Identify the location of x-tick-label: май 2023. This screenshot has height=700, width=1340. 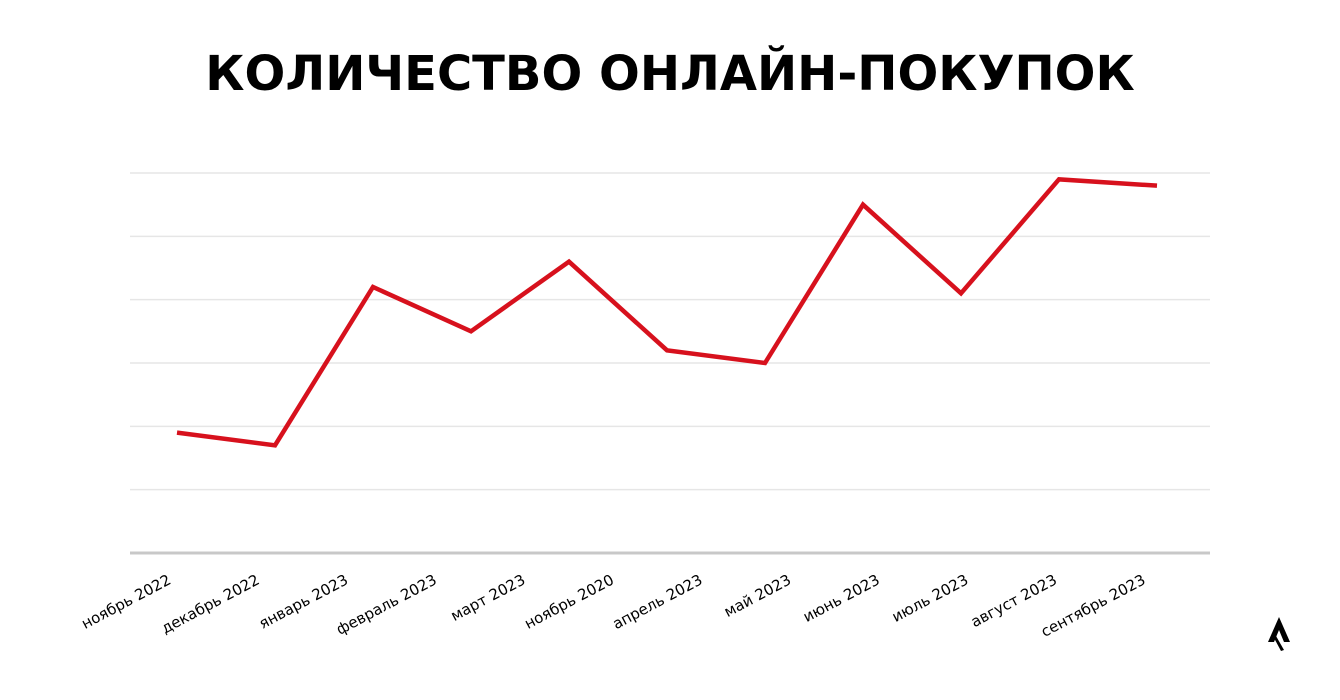
(757, 596).